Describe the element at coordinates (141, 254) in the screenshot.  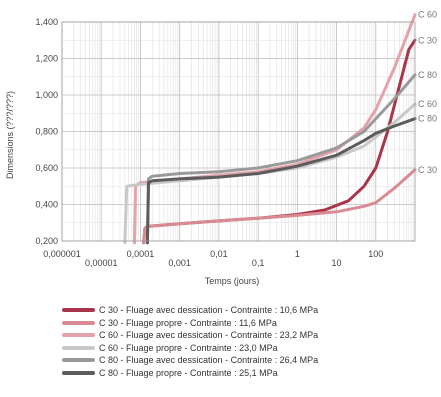
I see `x-tick-label: 0,0001` at that location.